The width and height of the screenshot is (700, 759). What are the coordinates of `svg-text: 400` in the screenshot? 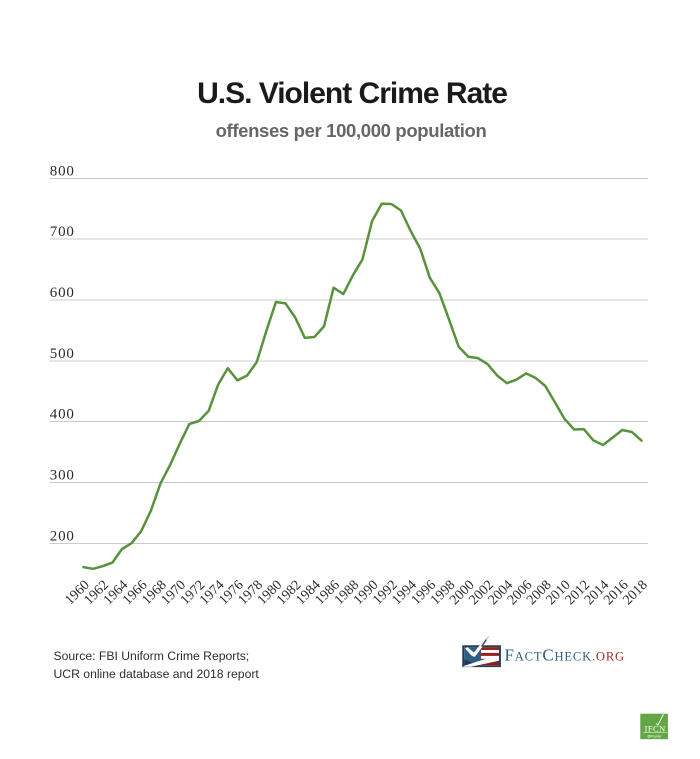 It's located at (62, 415).